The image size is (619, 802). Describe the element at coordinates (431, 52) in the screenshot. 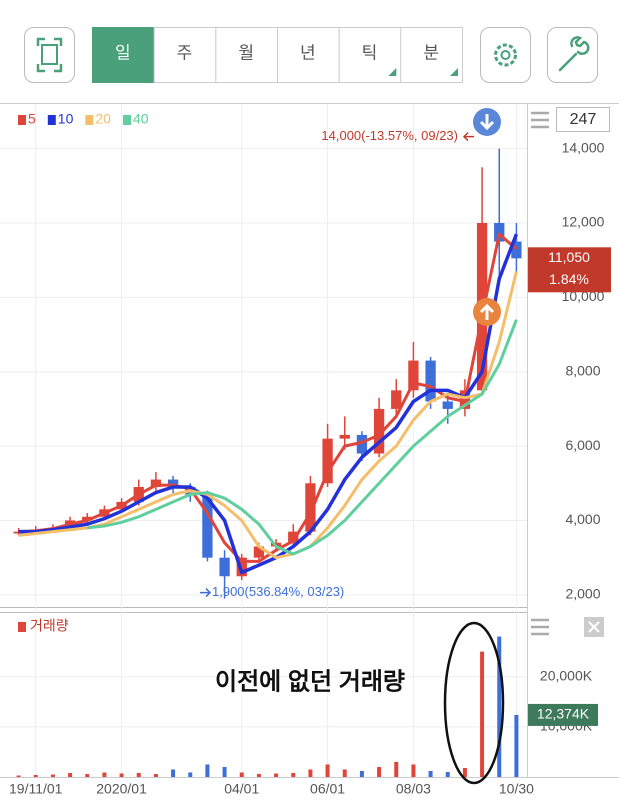

I see `period-tab-label: 분` at that location.